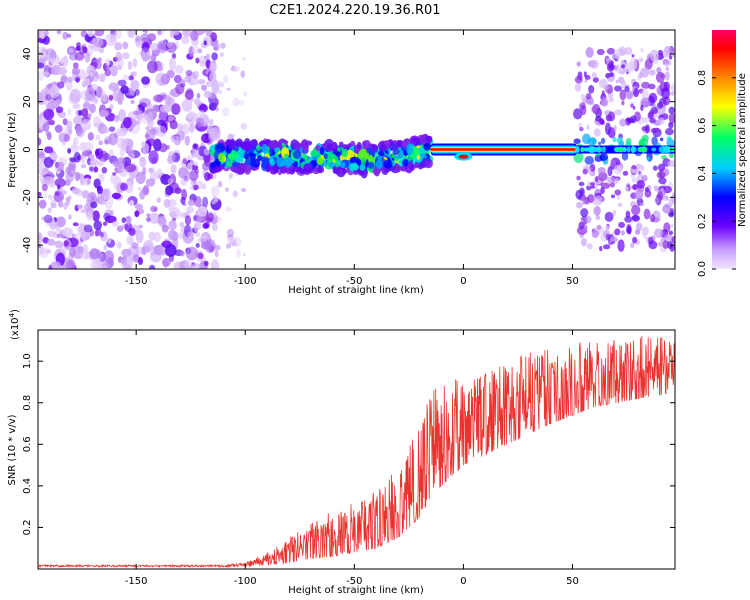 The image size is (750, 600). Describe the element at coordinates (12, 314) in the screenshot. I see `snr-y-unit-exp: 4` at that location.